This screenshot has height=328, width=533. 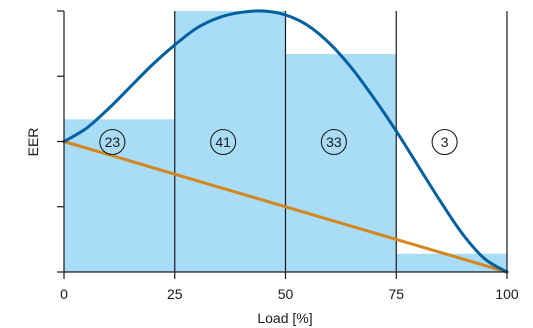 I want to click on x-tick-label-1: 25, so click(x=175, y=294).